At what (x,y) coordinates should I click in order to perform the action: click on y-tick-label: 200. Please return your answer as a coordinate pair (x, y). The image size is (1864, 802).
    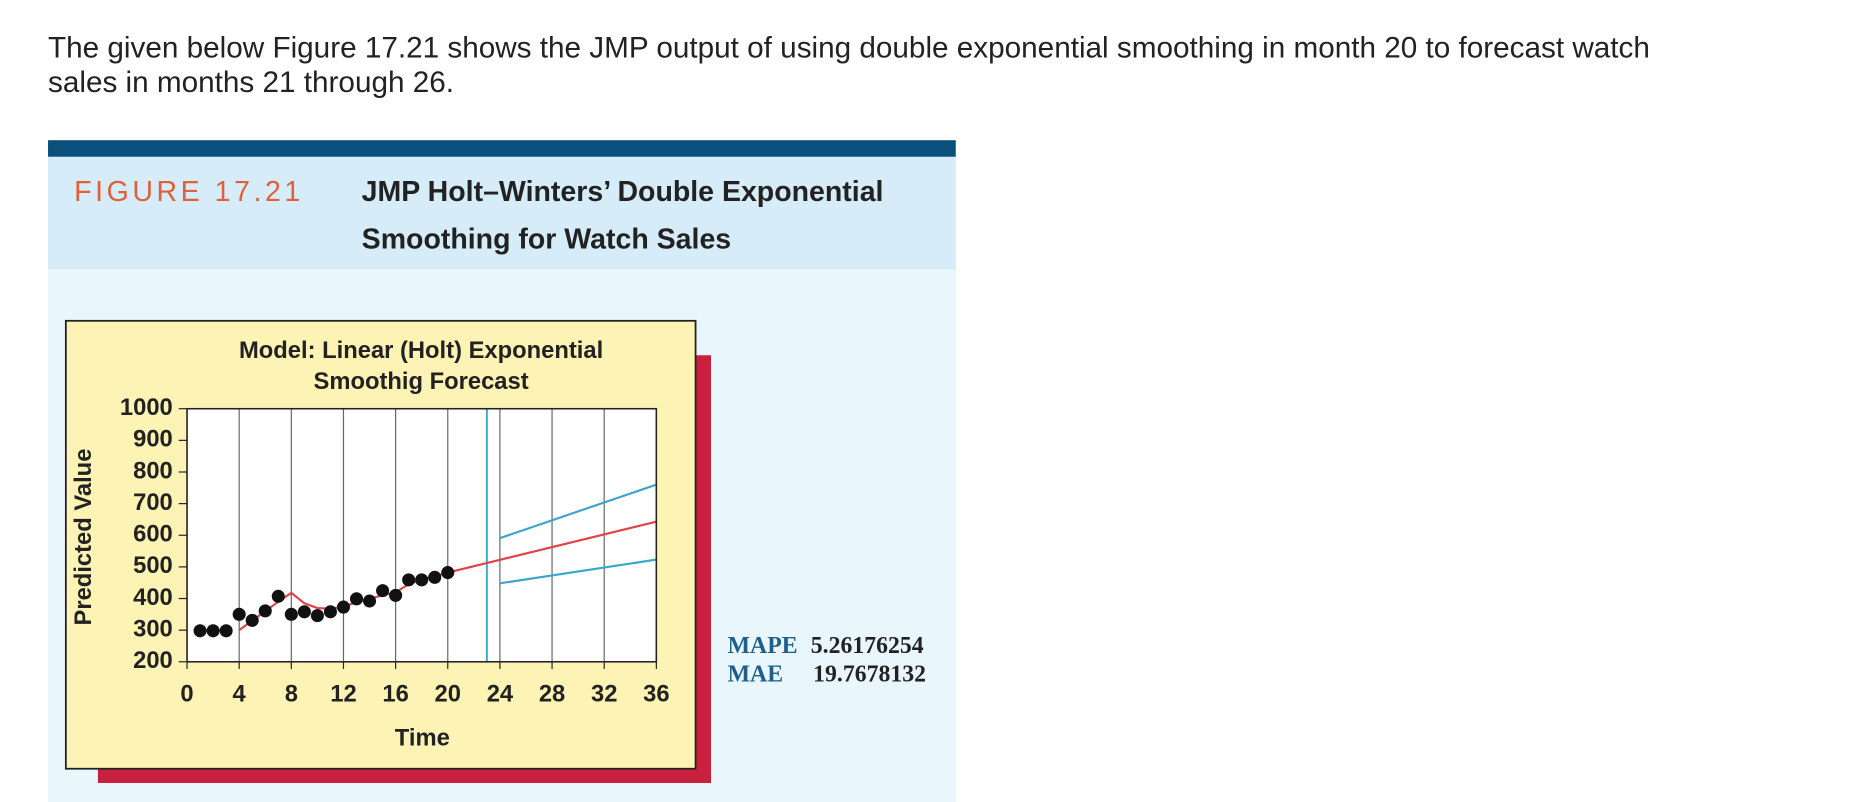
    Looking at the image, I should click on (153, 660).